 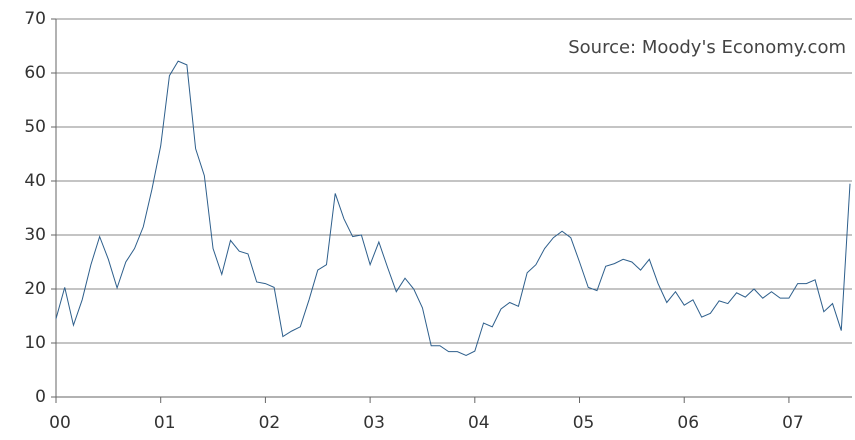 I want to click on y-tick-label: 20, so click(x=35, y=289).